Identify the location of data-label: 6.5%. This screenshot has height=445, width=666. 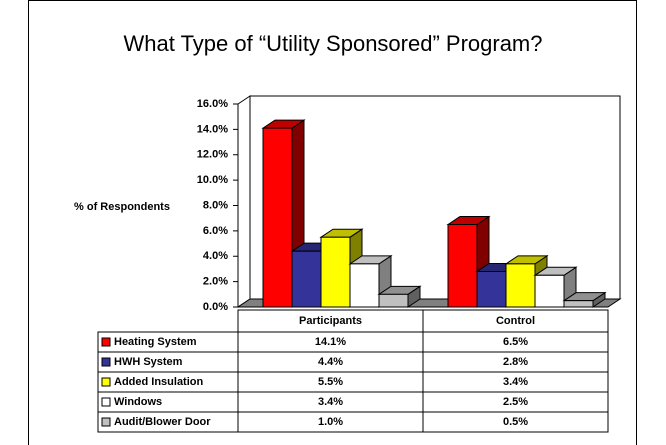
(515, 342).